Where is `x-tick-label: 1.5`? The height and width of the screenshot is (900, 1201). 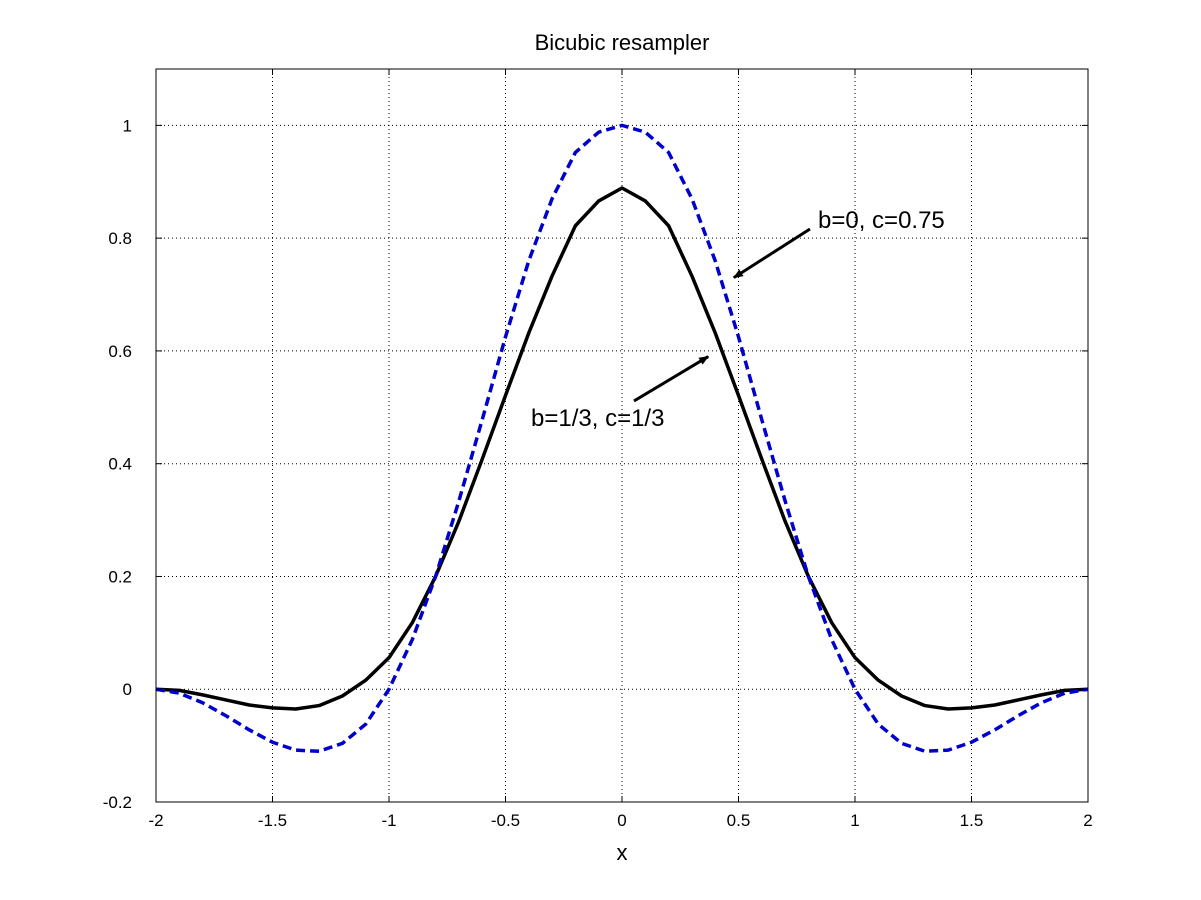 x-tick-label: 1.5 is located at coordinates (972, 820).